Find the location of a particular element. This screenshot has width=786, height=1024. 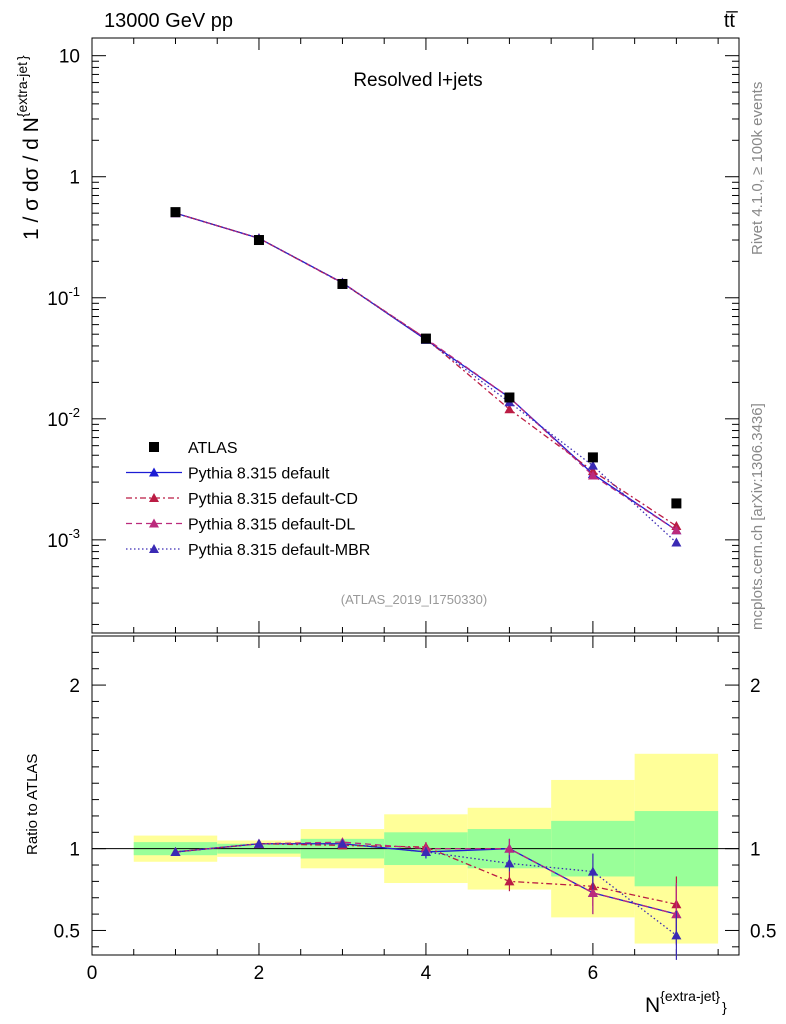

ratio-tick-label-right: 2 is located at coordinates (755, 686).